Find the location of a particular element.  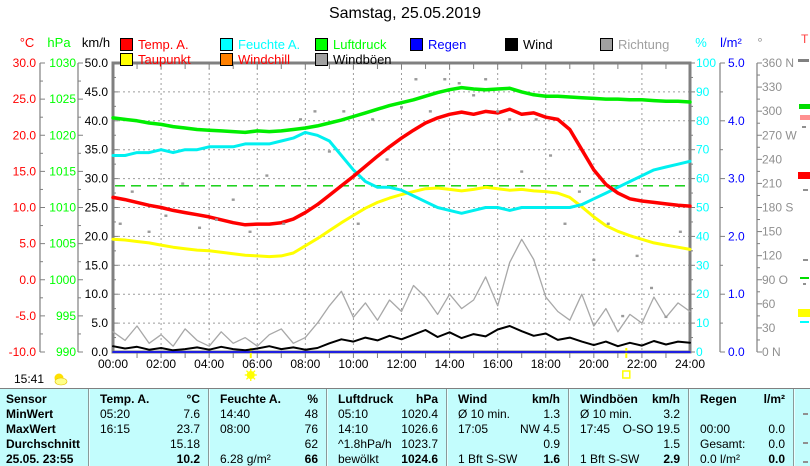

time-label: 14:00 is located at coordinates (450, 364).